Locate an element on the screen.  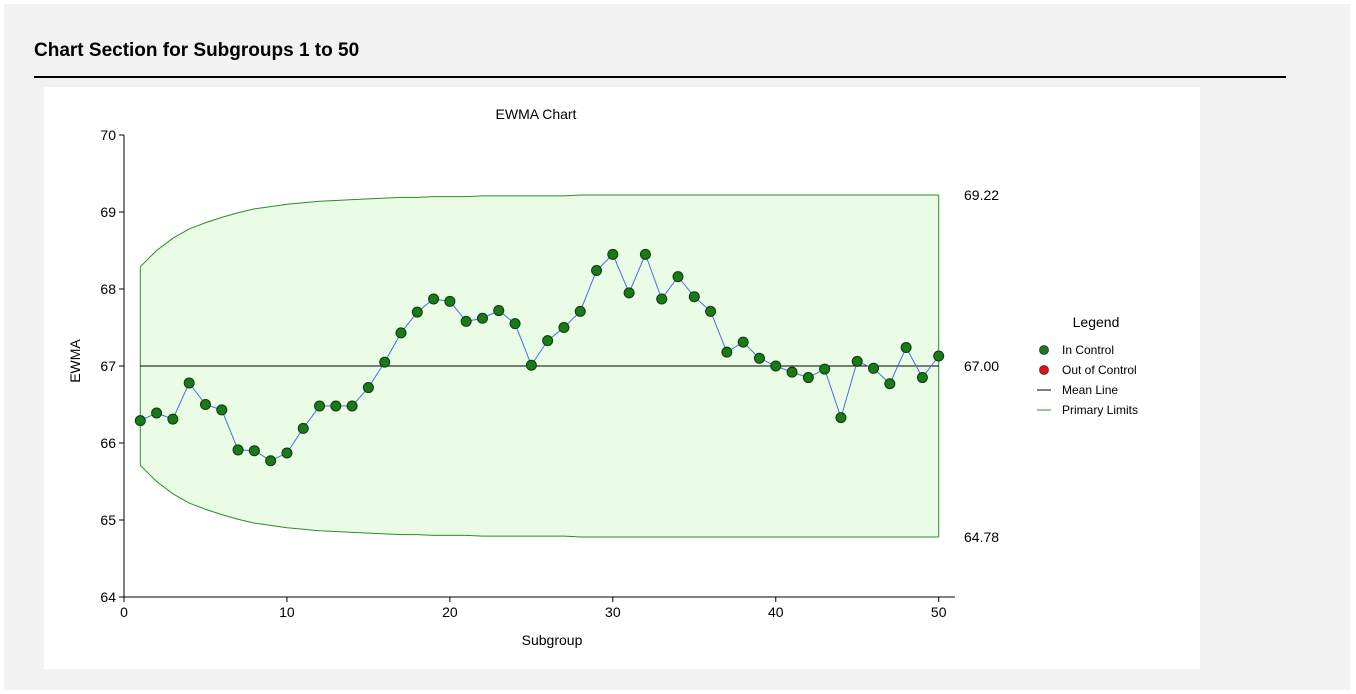
x-tick-label: 20 is located at coordinates (450, 612).